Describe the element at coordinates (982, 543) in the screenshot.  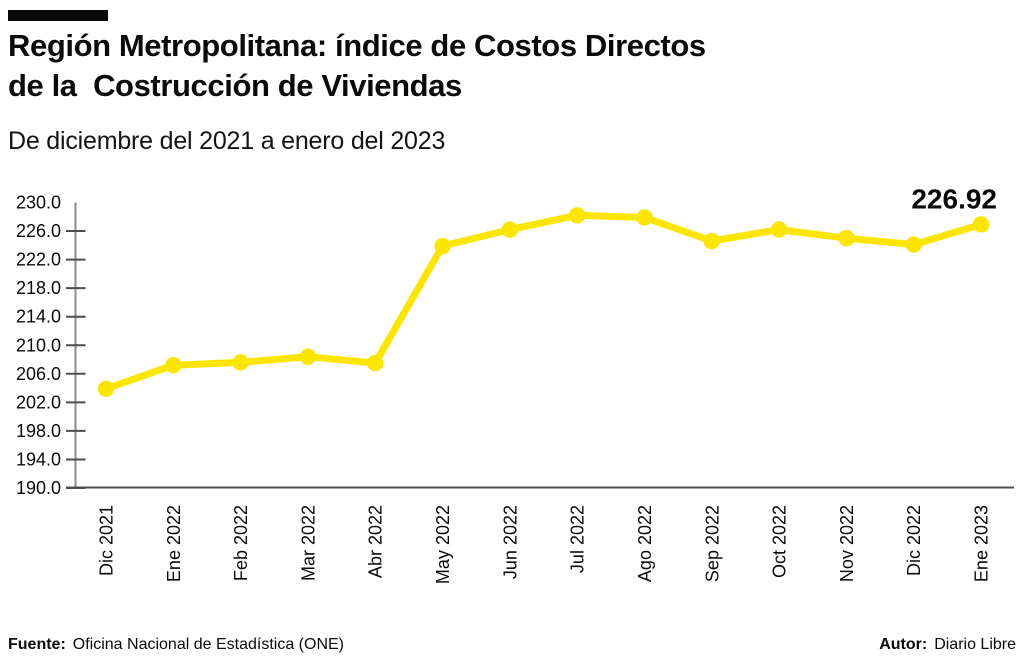
I see `x-tick-label: Ene 2023` at that location.